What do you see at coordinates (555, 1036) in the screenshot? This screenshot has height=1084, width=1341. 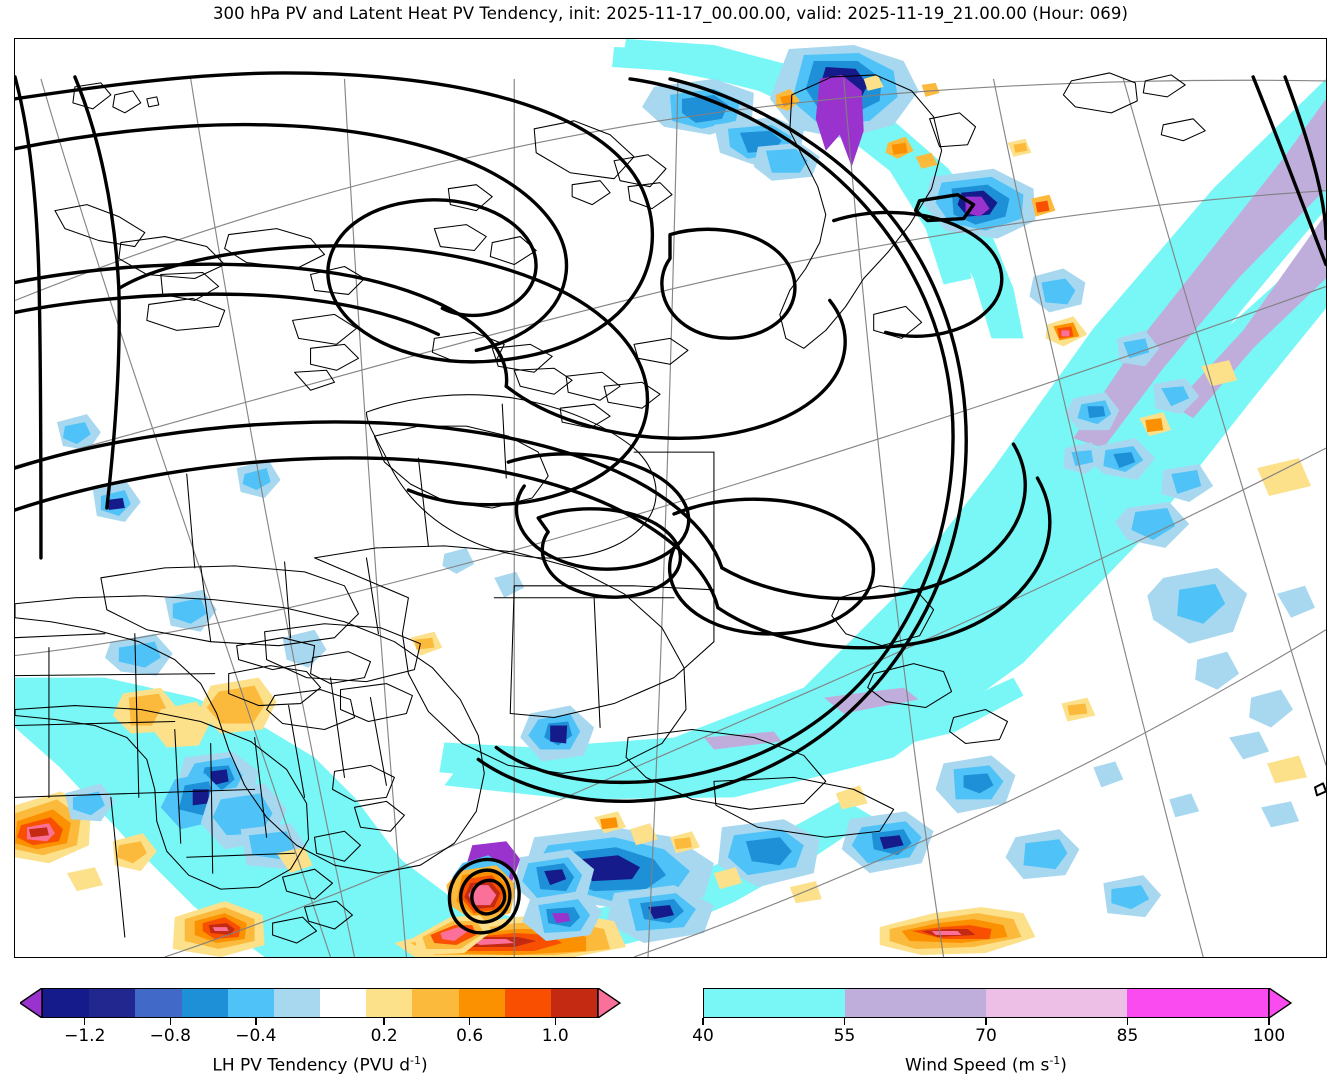 I see `colorbar-ticklabel: 1.0` at bounding box center [555, 1036].